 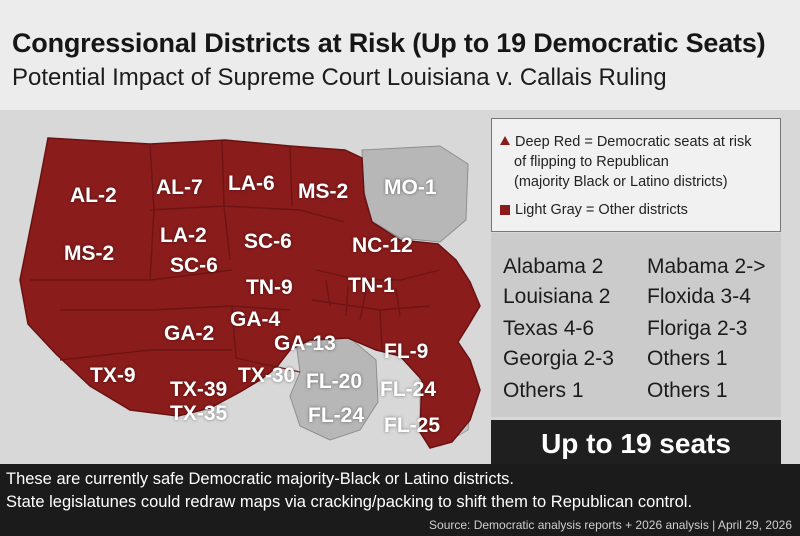 What do you see at coordinates (199, 413) in the screenshot?
I see `district-label-tx-35: TX-35` at bounding box center [199, 413].